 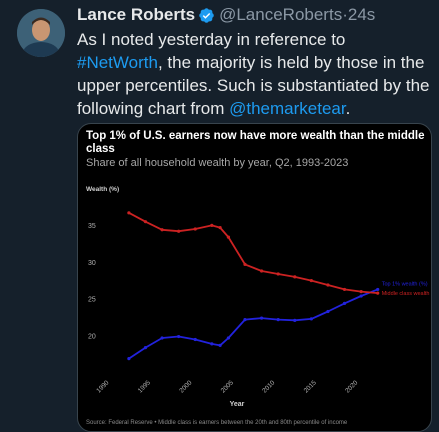 What do you see at coordinates (281, 14) in the screenshot?
I see `author-handle: @LanceRoberts` at bounding box center [281, 14].